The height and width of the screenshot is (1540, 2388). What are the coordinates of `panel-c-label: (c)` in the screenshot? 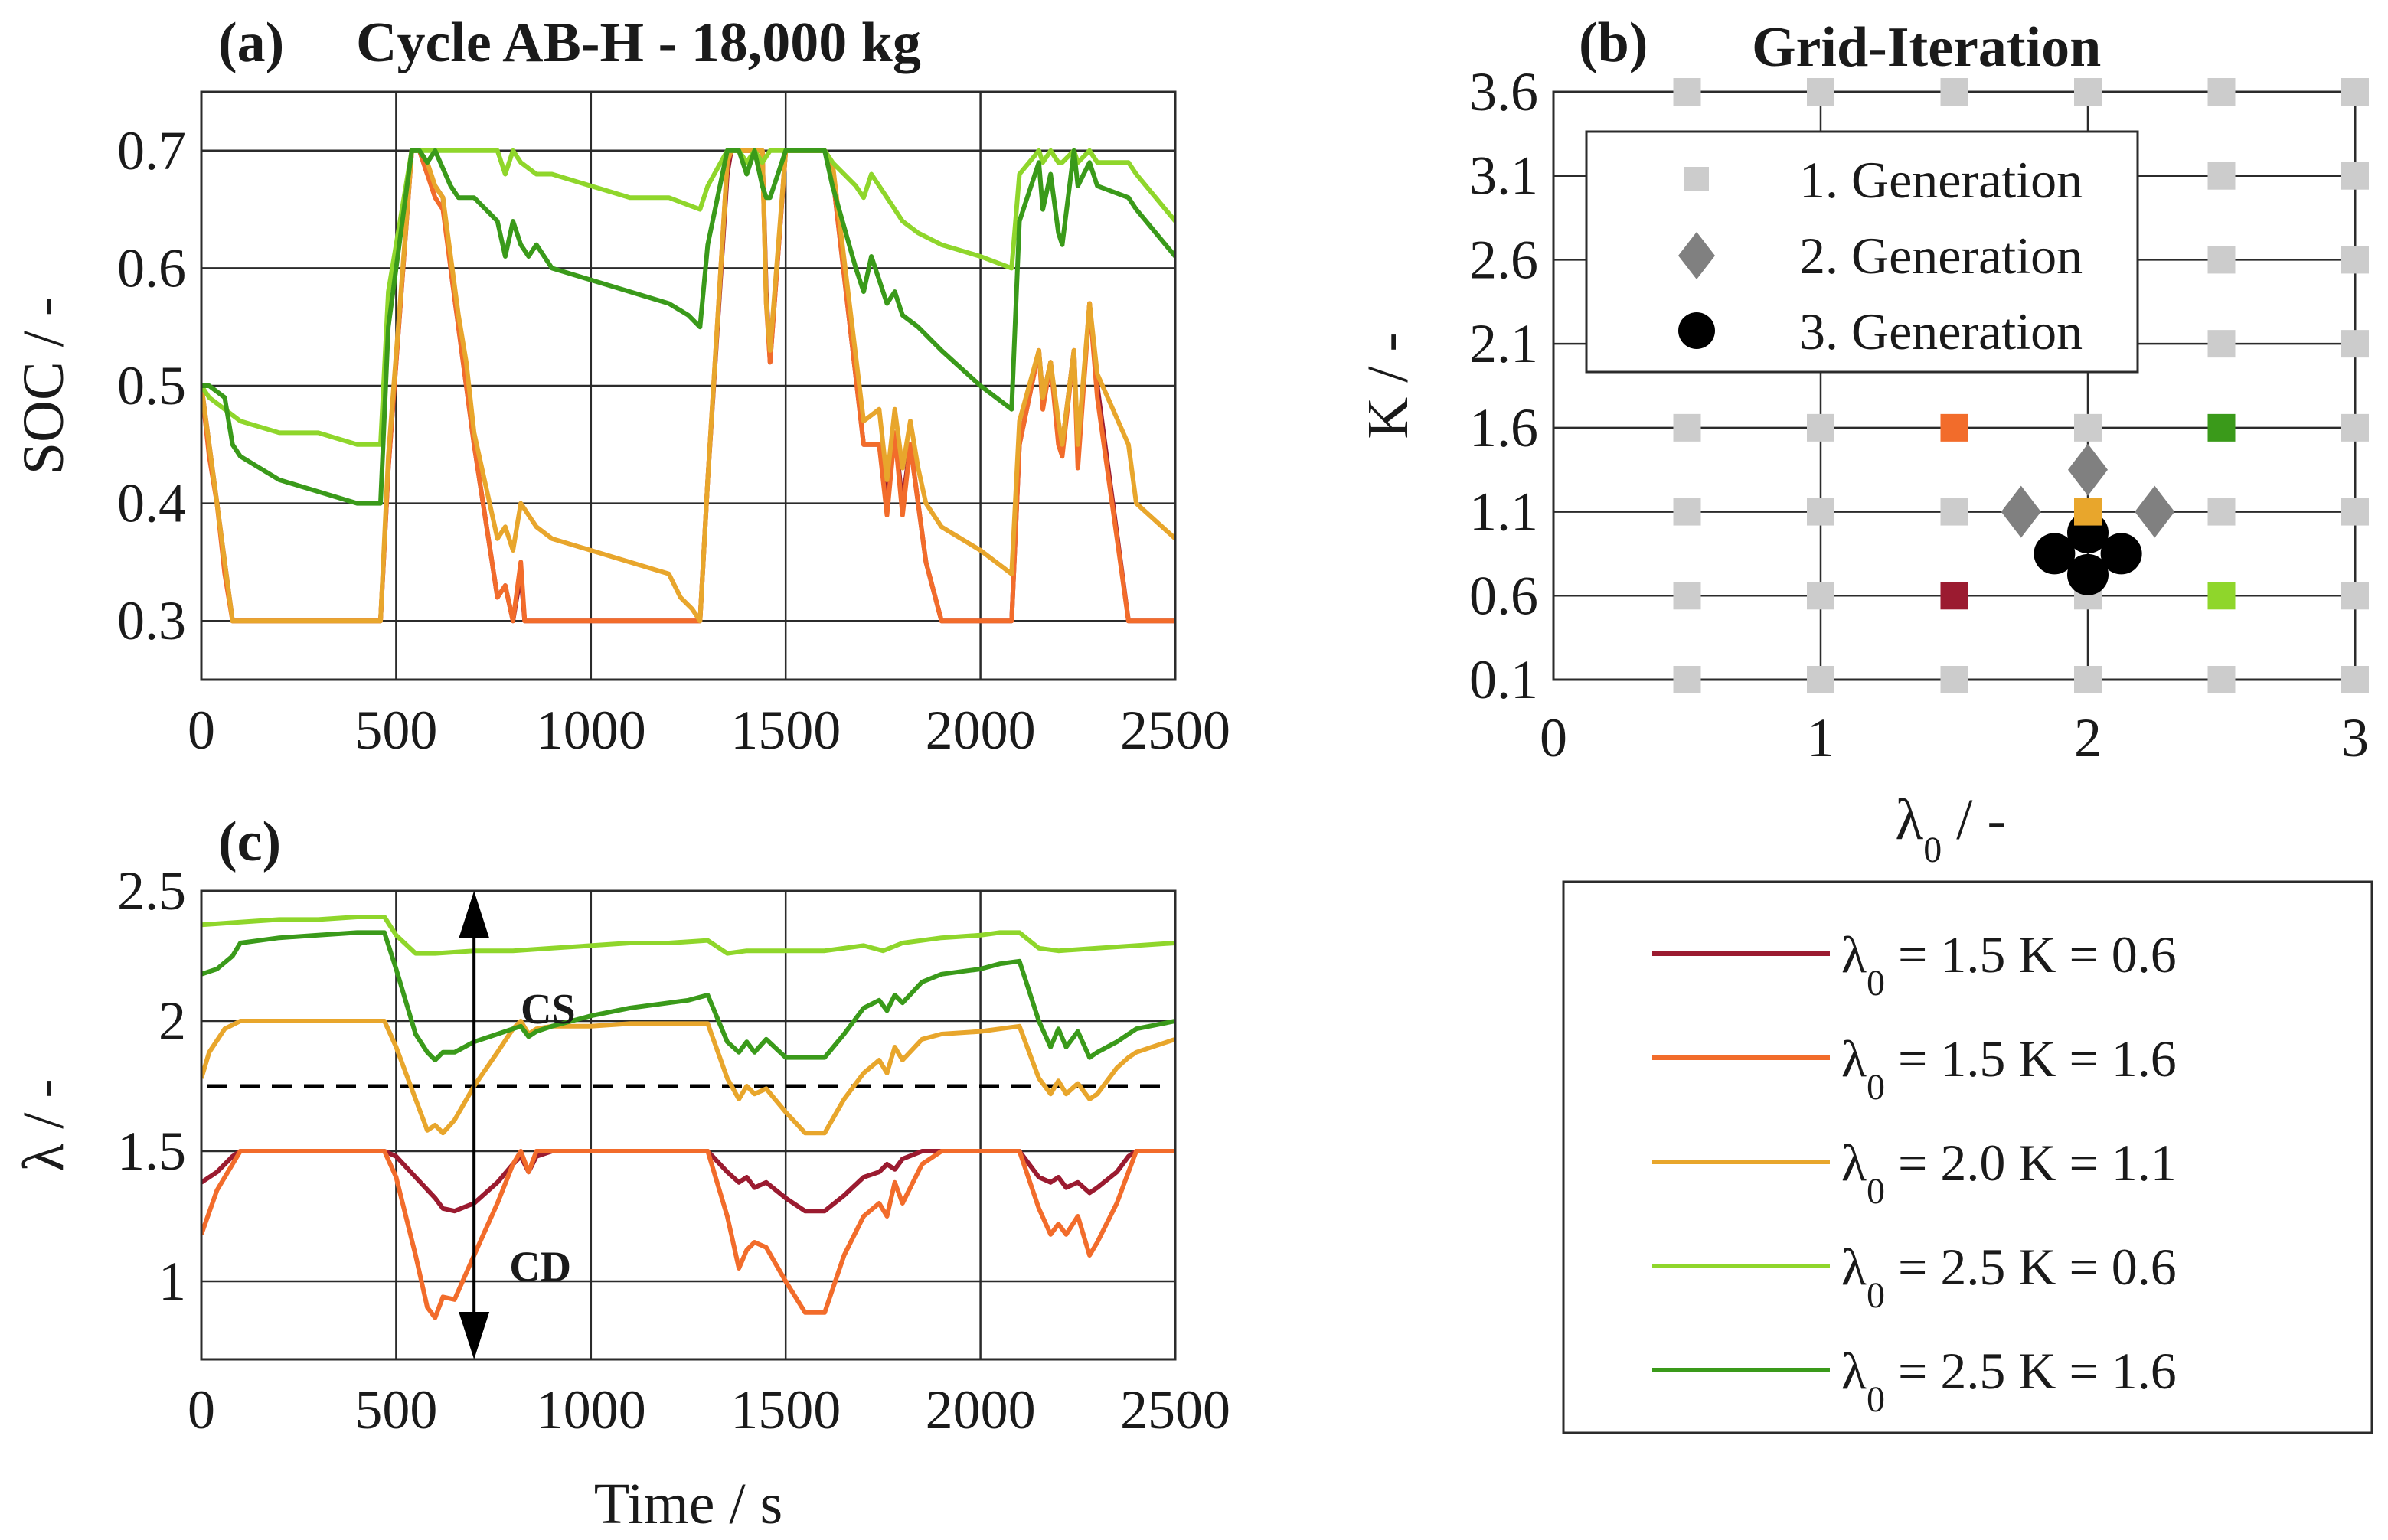 It's located at (250, 842).